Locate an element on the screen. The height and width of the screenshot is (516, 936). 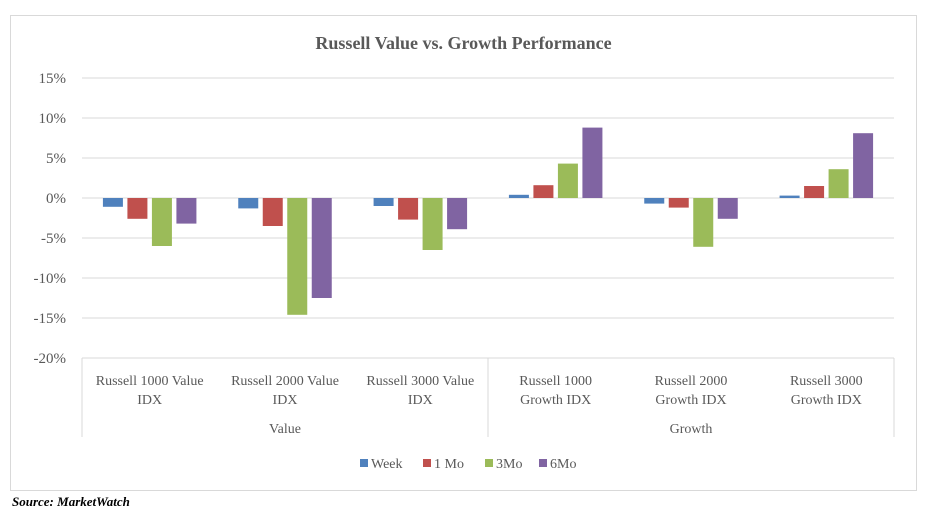
y-tick-label: -20% is located at coordinates (50, 359).